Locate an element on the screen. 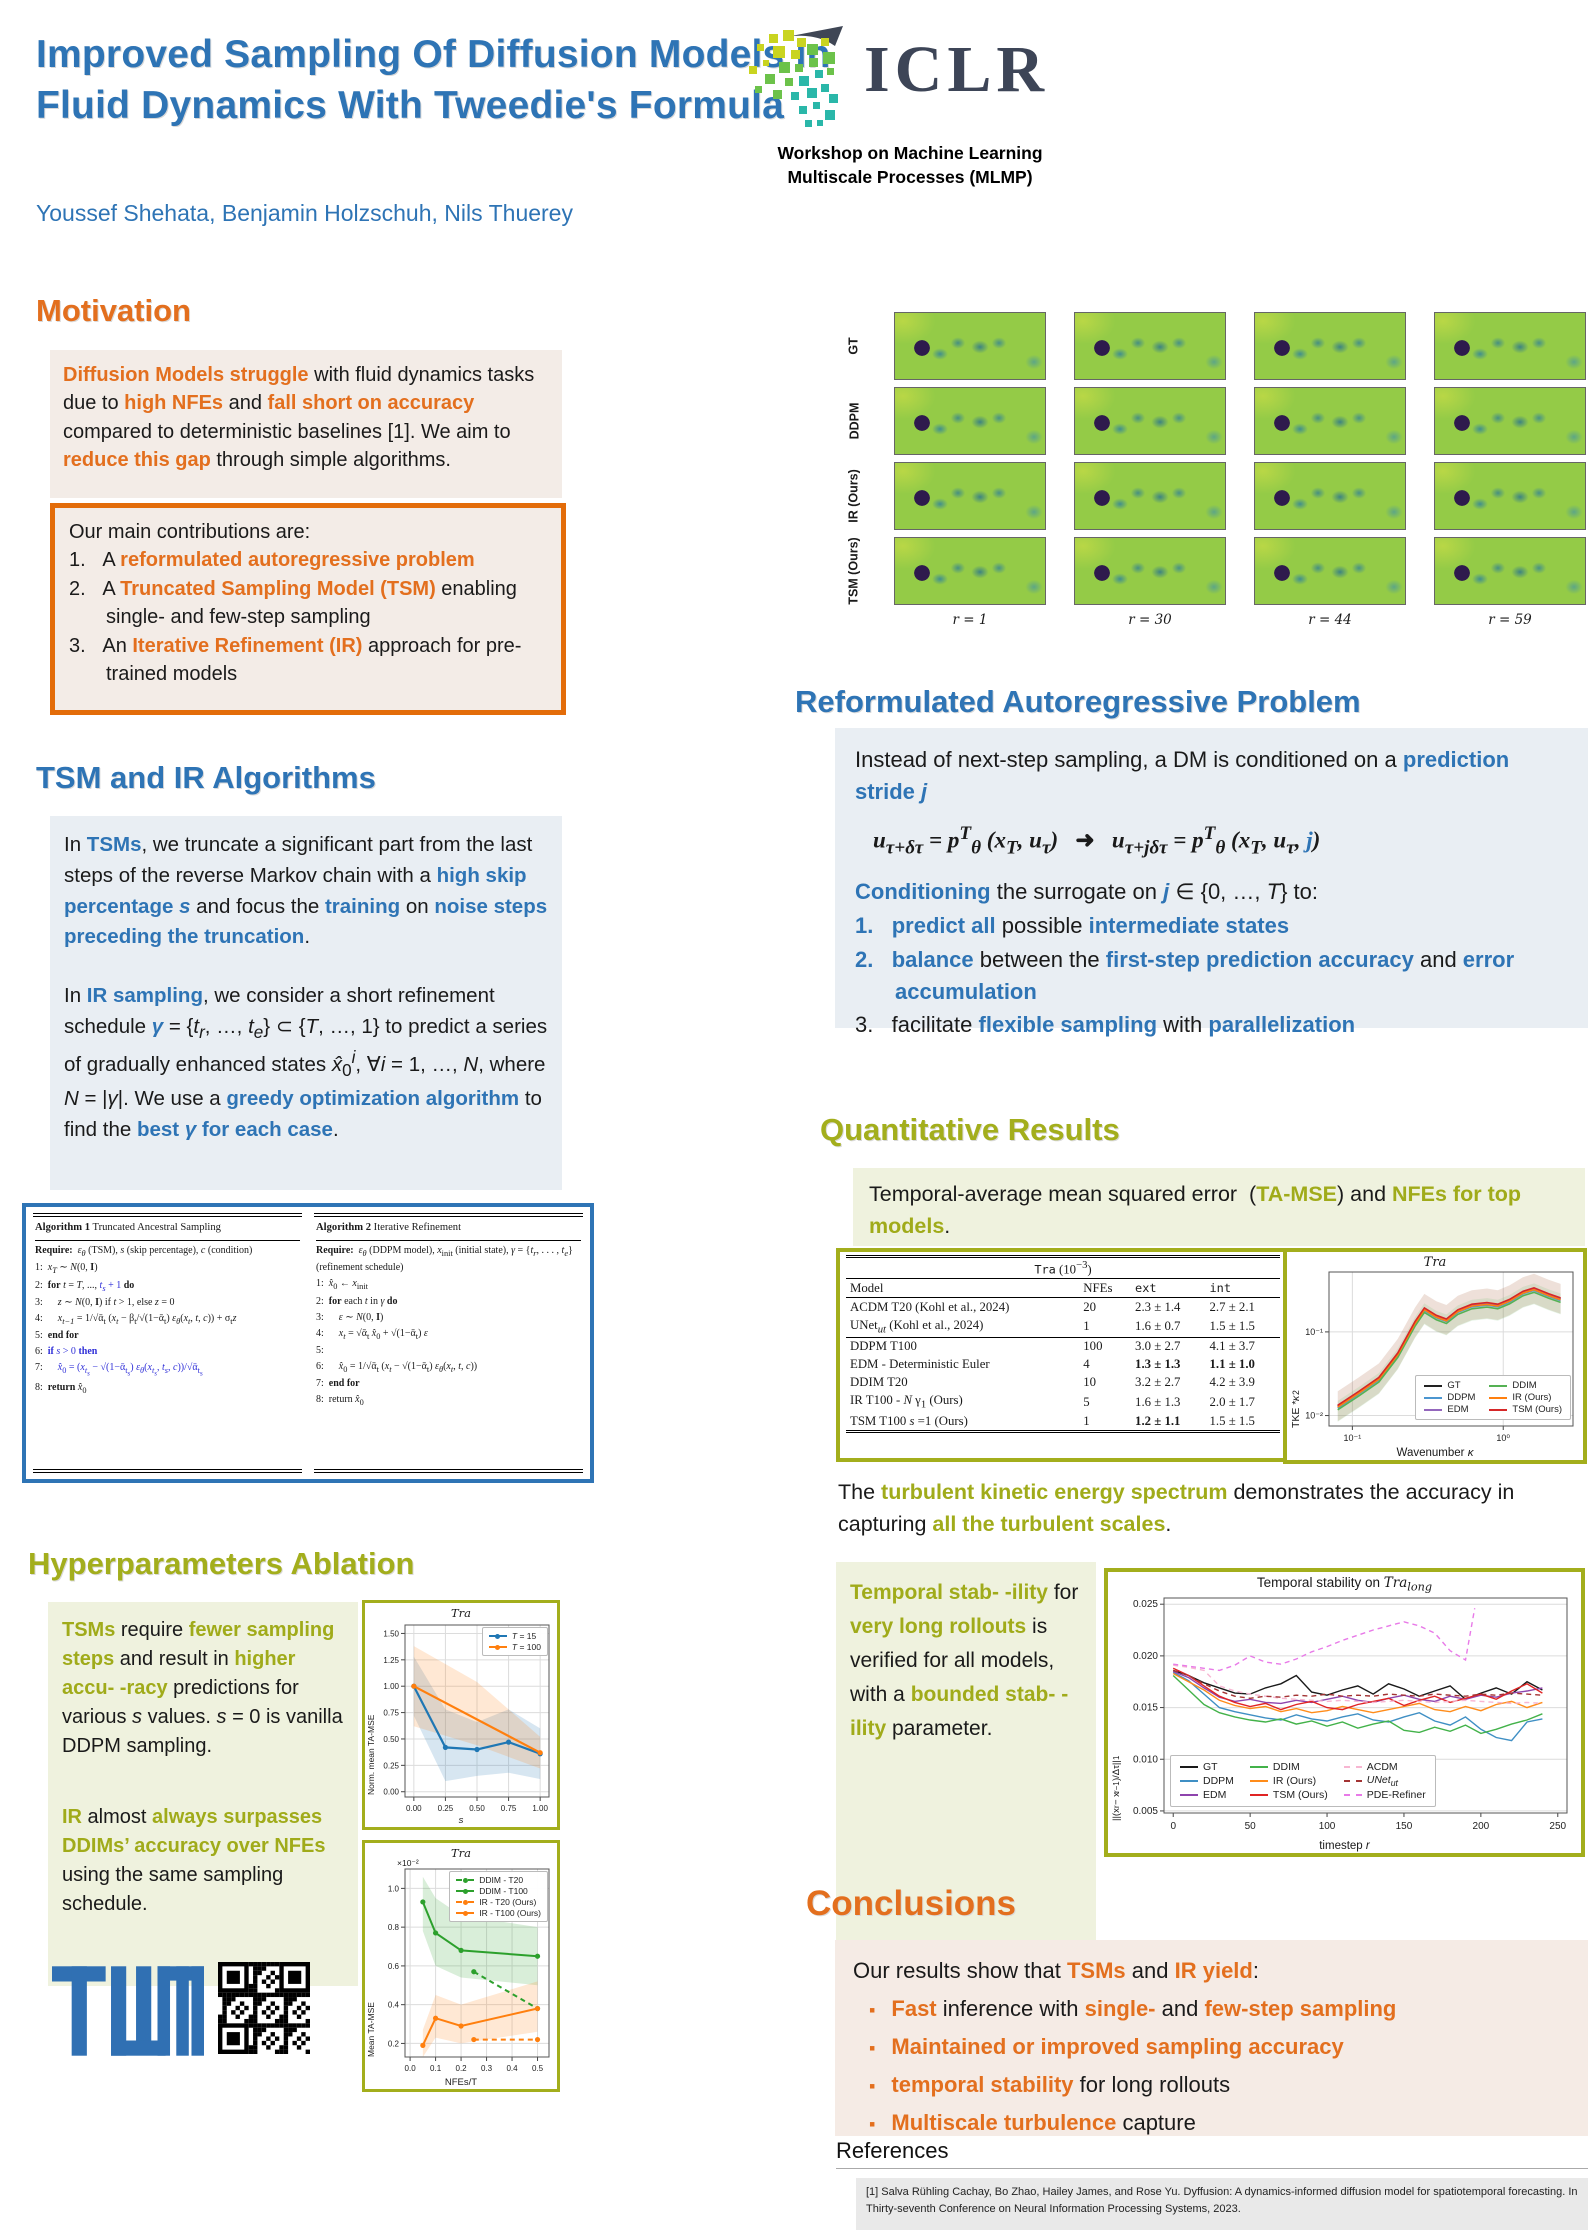 Image resolution: width=1588 pixels, height=2230 pixels. x-axis-label: Wavenumber κ is located at coordinates (1435, 1453).